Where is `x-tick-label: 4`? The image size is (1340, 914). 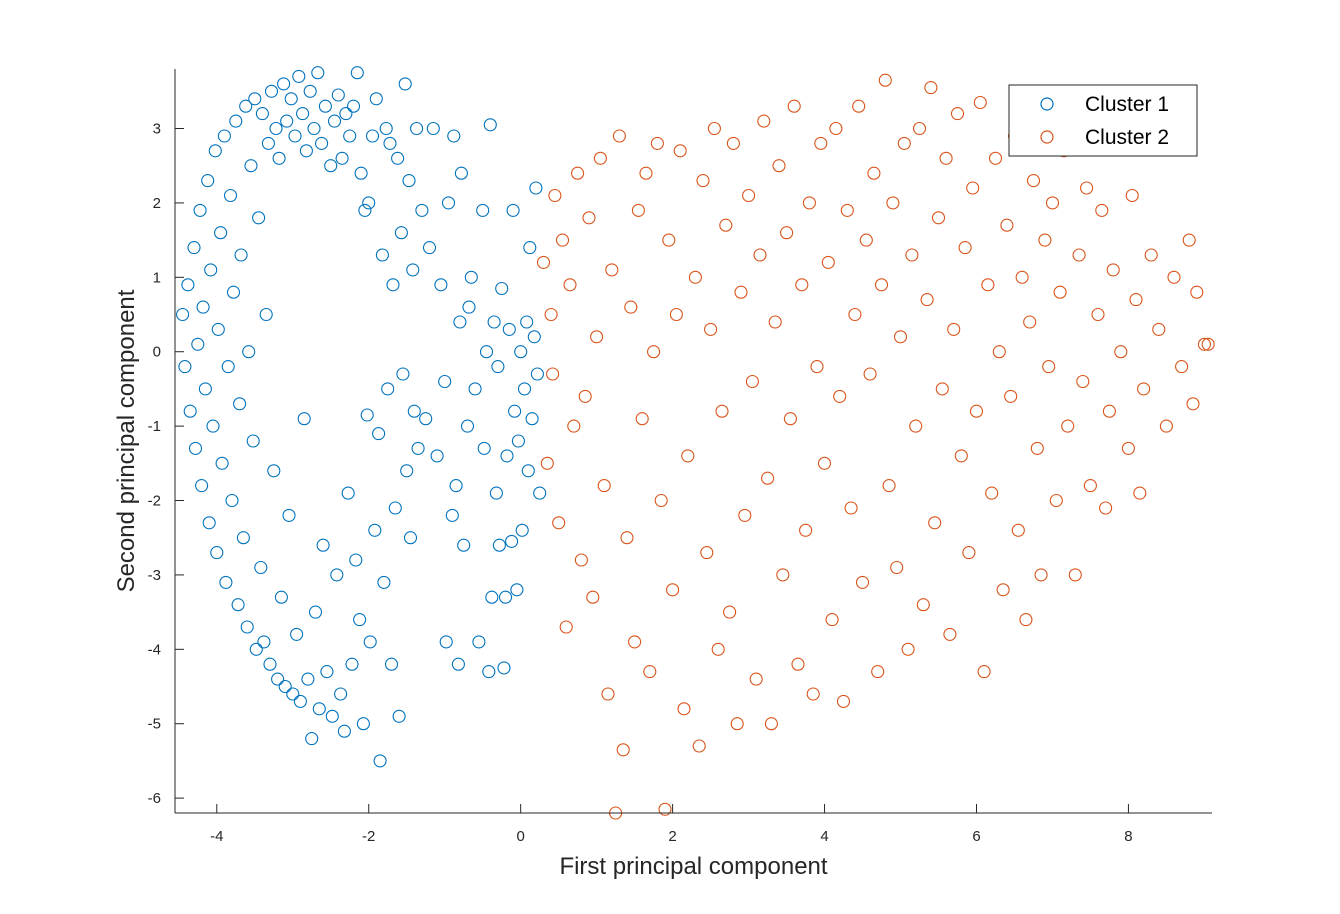 x-tick-label: 4 is located at coordinates (824, 836).